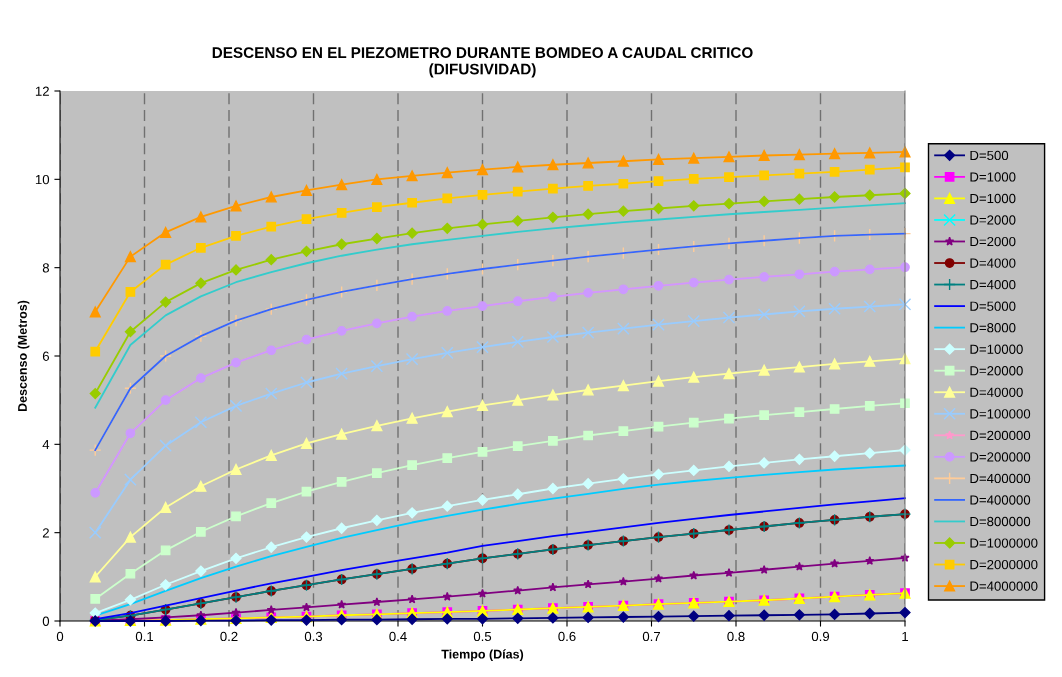 The height and width of the screenshot is (677, 1062). I want to click on x-tick-label: 0.7, so click(651, 636).